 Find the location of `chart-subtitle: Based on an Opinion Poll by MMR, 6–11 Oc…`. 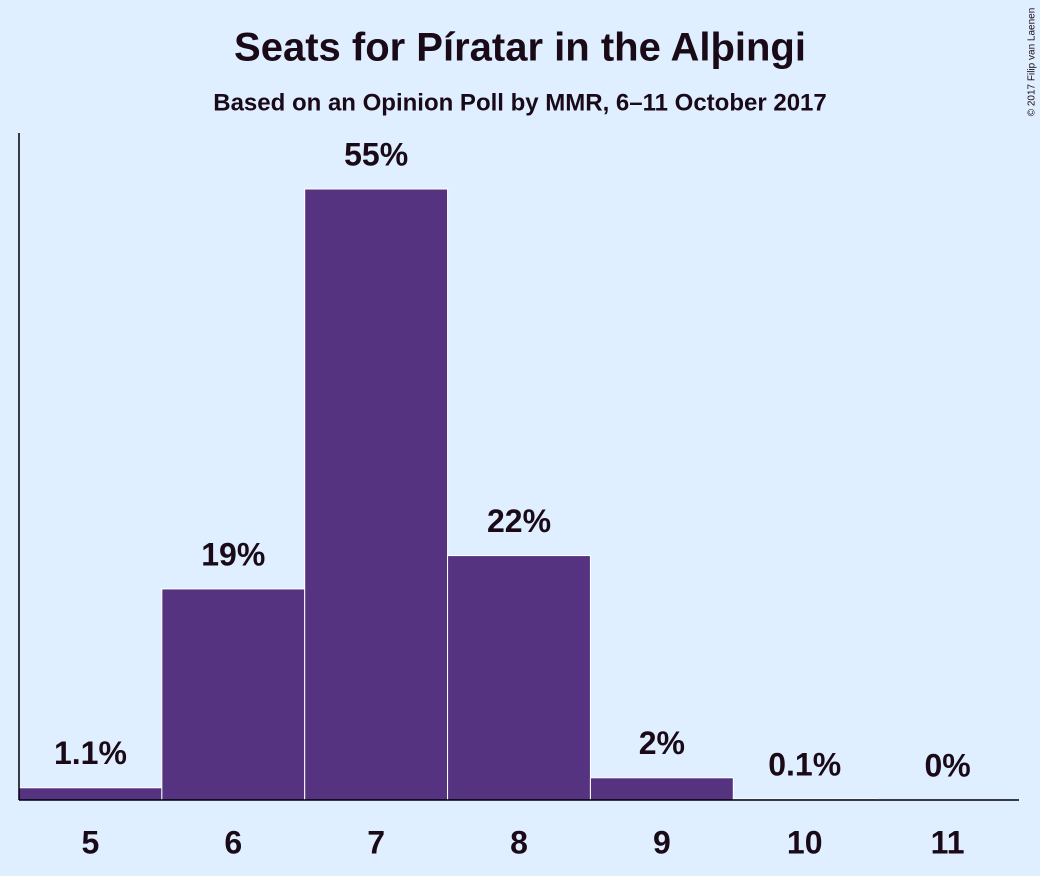

chart-subtitle: Based on an Opinion Poll by MMR, 6–11 Oc… is located at coordinates (520, 102).